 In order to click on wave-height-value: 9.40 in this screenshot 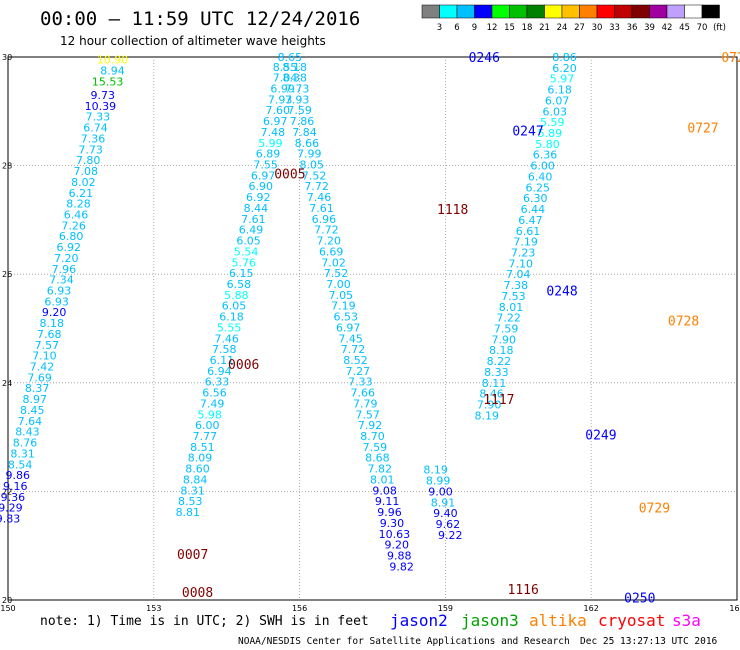, I will do `click(445, 513)`.